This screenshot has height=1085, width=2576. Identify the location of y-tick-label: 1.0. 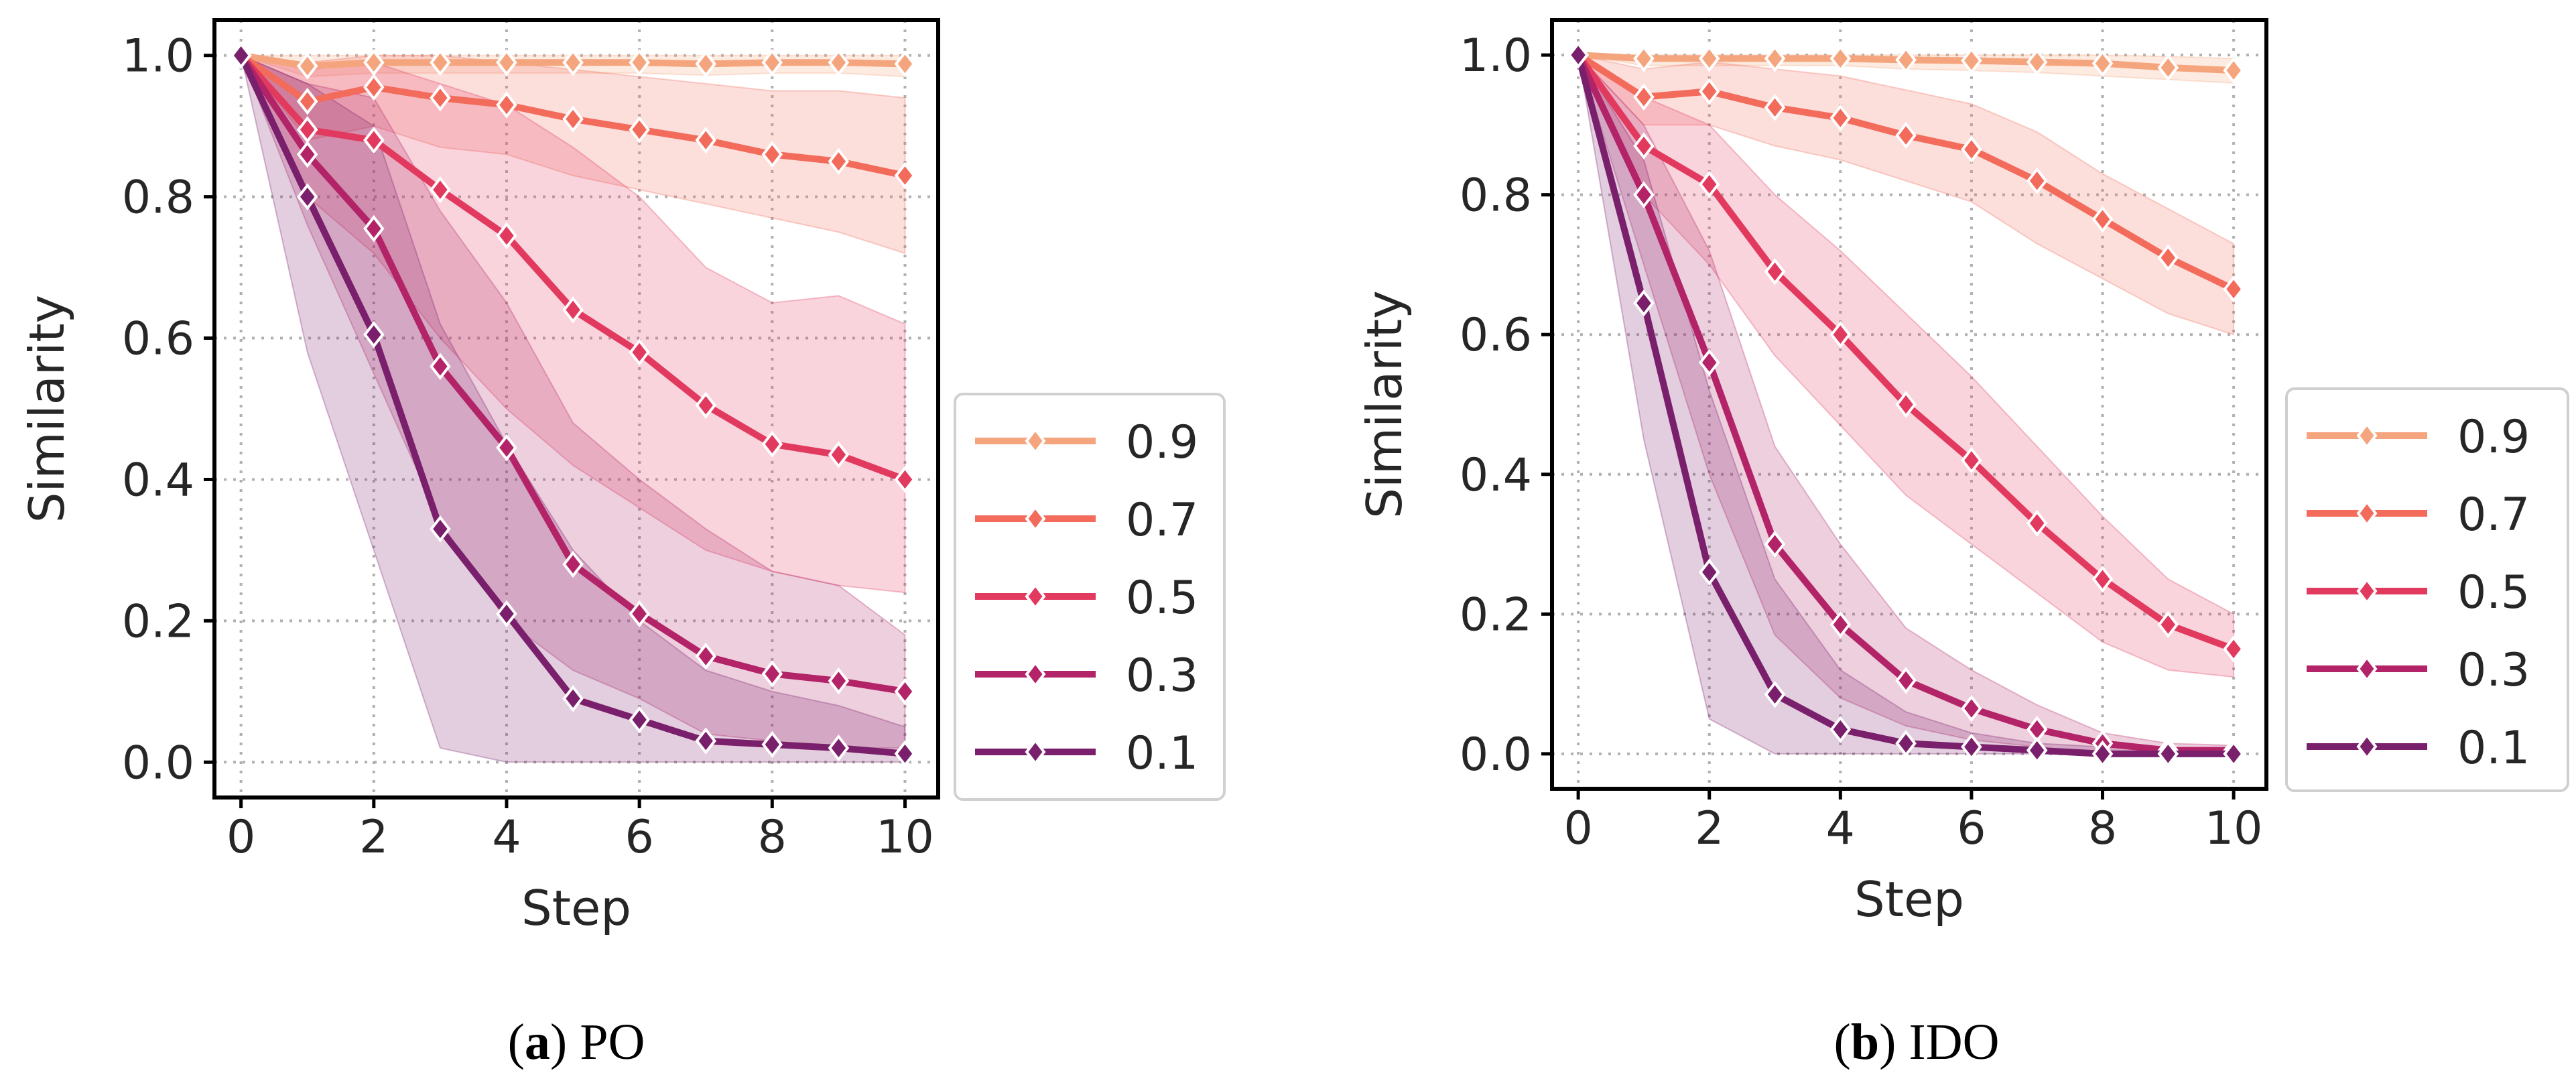
(1496, 56).